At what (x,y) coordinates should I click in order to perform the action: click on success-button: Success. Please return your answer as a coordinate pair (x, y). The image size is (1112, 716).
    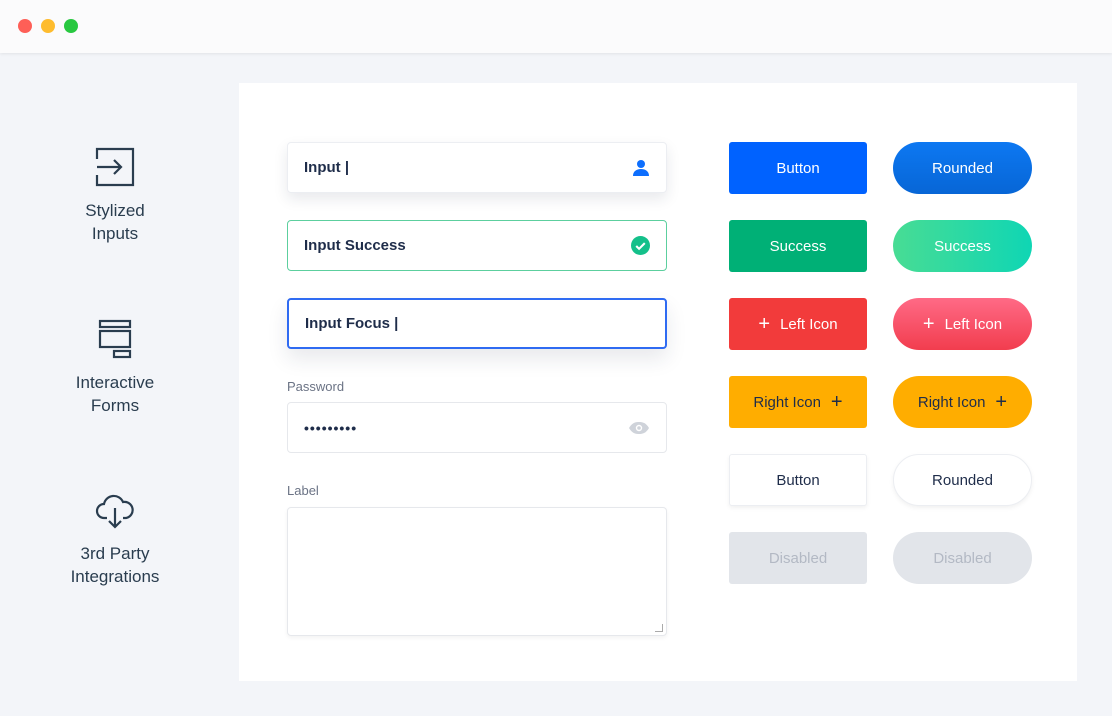
    Looking at the image, I should click on (798, 246).